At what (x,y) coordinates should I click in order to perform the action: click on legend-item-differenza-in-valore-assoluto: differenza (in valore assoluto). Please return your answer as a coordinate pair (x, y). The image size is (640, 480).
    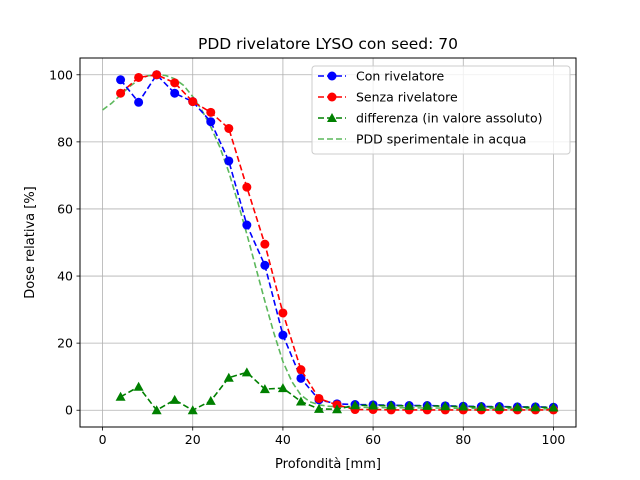
    Looking at the image, I should click on (430, 118).